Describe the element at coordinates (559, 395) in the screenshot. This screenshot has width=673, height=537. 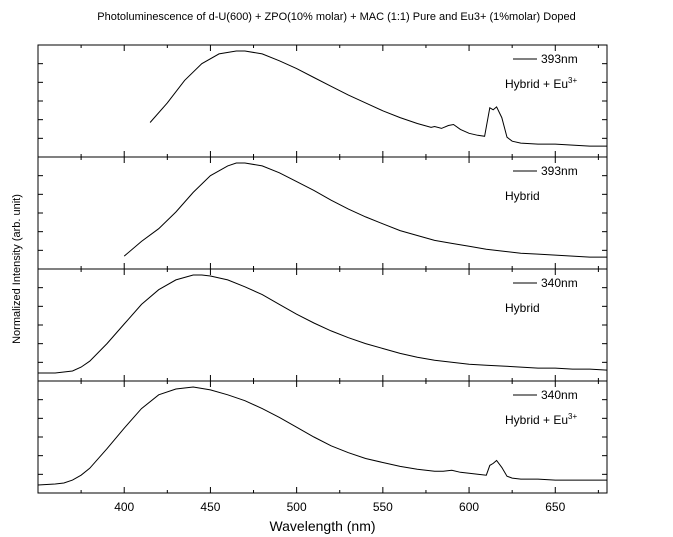
I see `legend-label-4: 340nm` at that location.